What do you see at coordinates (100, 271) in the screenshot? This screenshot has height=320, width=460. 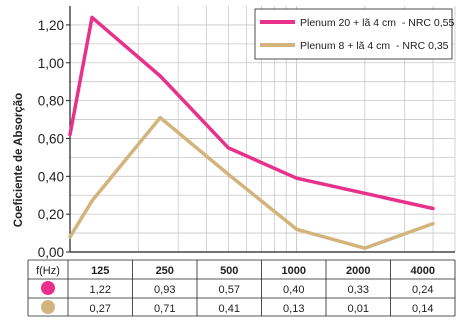 I see `table-header-freq: 125` at bounding box center [100, 271].